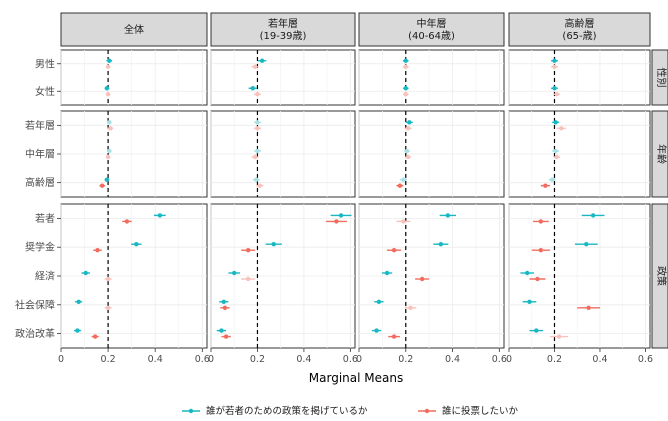  What do you see at coordinates (40, 125) in the screenshot?
I see `y-tick-label: 若年層` at bounding box center [40, 125].